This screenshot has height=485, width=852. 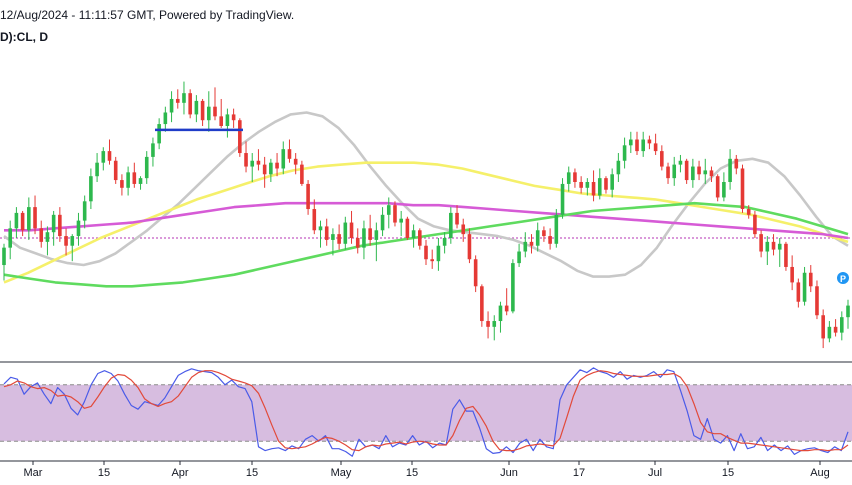 I want to click on marker-circle, so click(x=843, y=278).